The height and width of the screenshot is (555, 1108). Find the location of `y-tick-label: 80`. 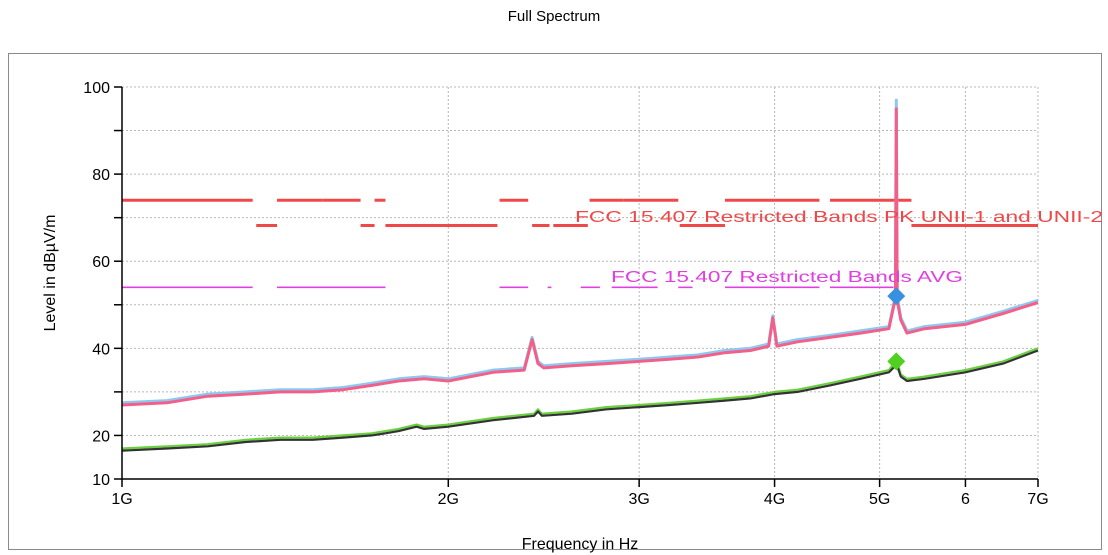

y-tick-label: 80 is located at coordinates (101, 175).